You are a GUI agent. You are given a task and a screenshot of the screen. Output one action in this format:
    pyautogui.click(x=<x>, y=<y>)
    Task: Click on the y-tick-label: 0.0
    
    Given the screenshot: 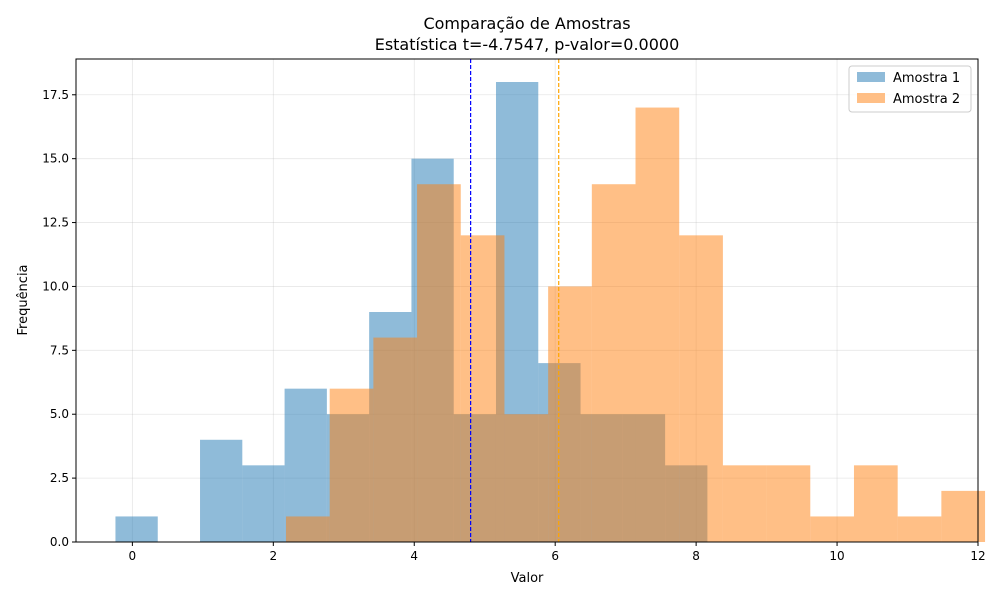 What is the action you would take?
    pyautogui.click(x=59, y=542)
    